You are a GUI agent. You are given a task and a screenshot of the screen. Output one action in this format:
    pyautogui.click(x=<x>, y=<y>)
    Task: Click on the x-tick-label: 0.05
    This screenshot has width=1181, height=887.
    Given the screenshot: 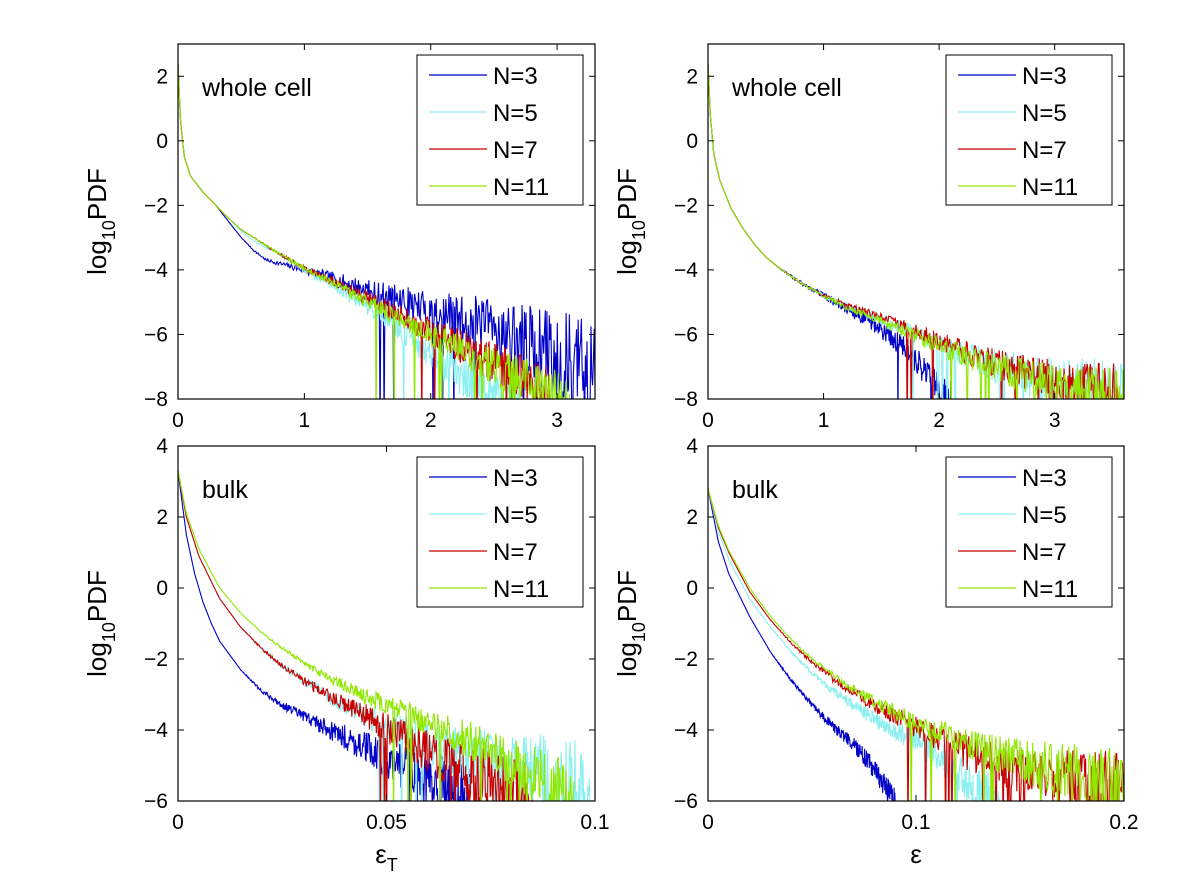 What is the action you would take?
    pyautogui.click(x=386, y=822)
    